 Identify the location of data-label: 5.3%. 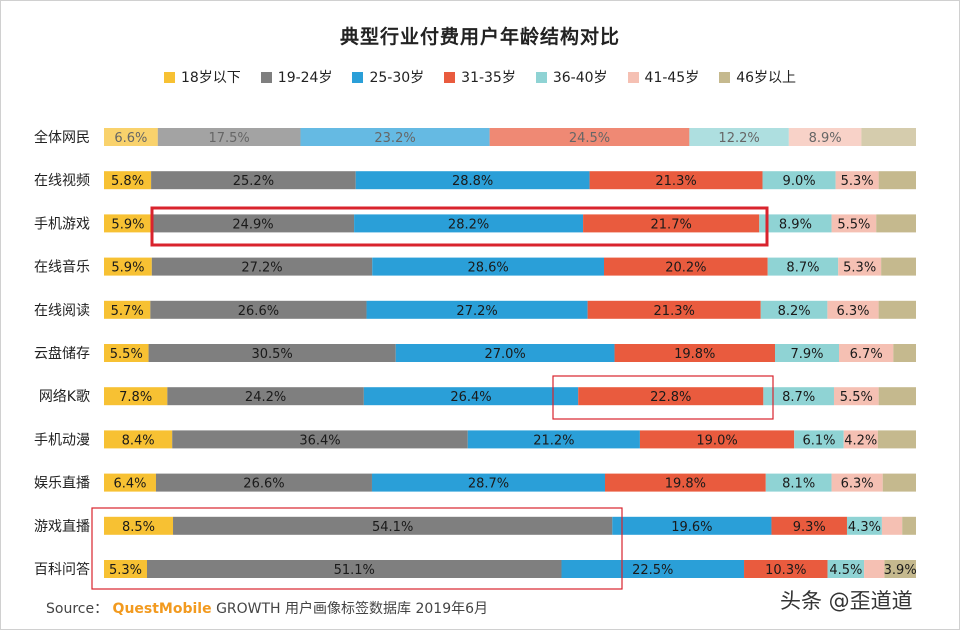
(857, 181).